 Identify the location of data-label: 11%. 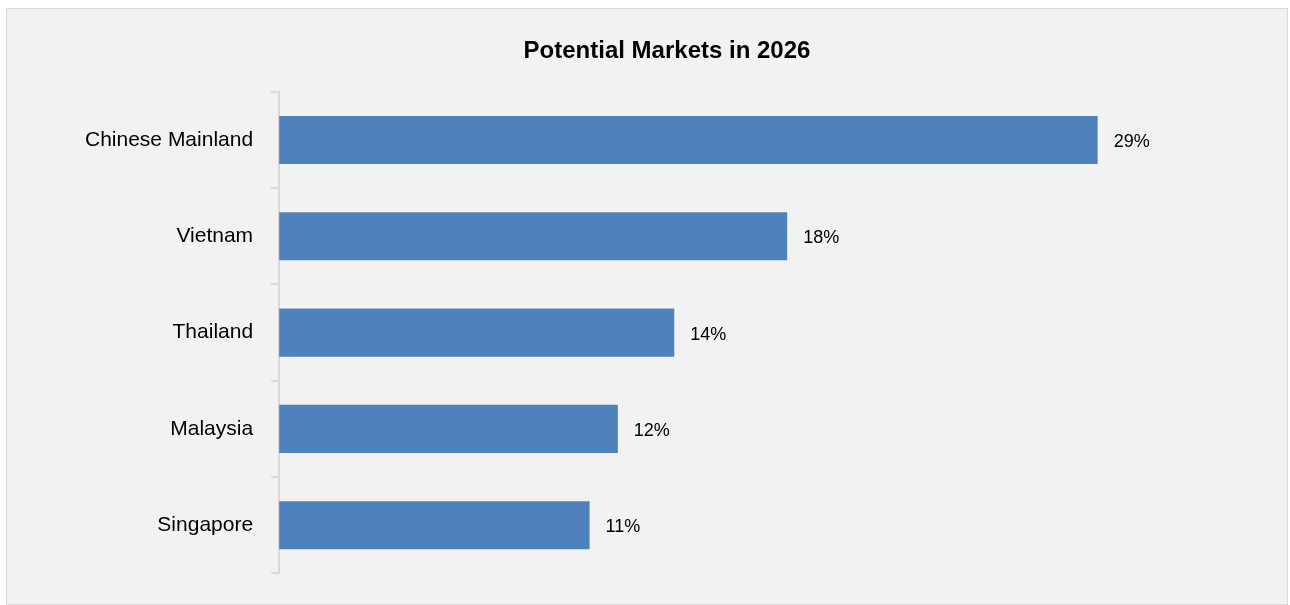
(623, 526).